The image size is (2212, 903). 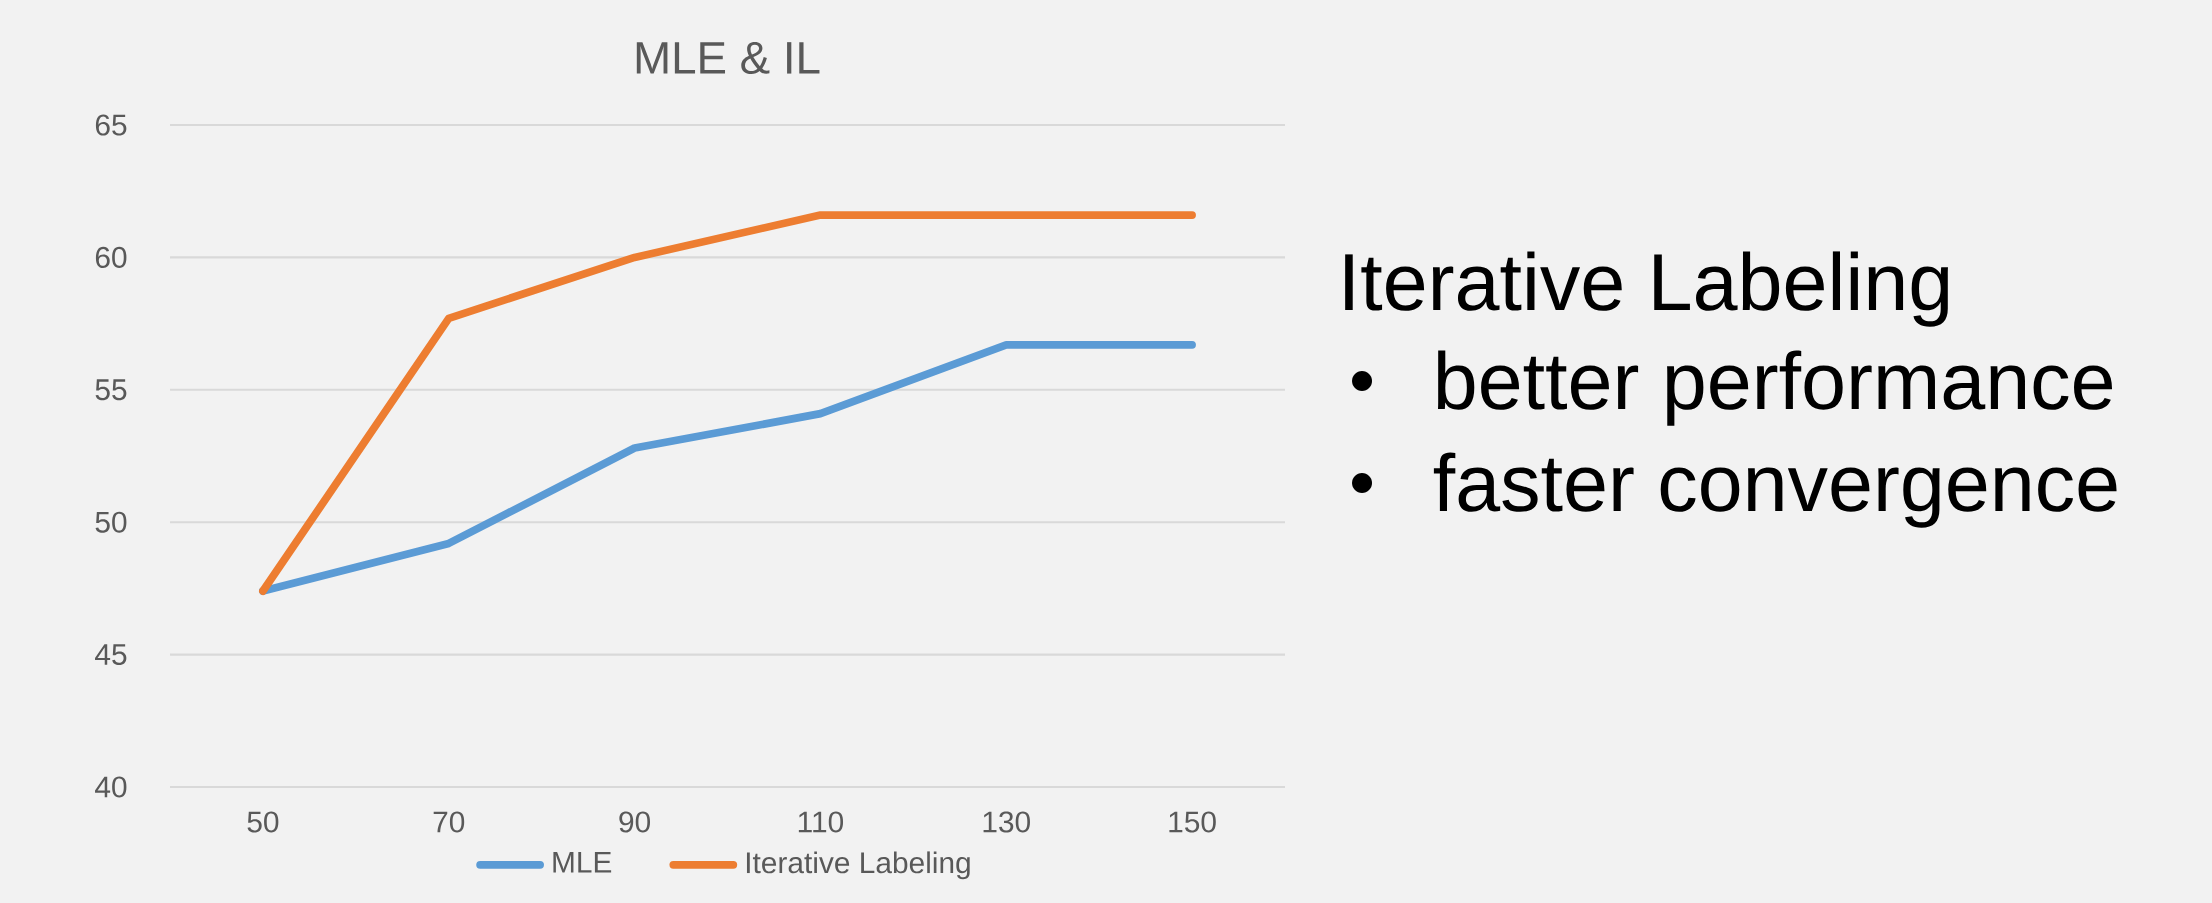 What do you see at coordinates (111, 390) in the screenshot?
I see `y-tick-label: 55` at bounding box center [111, 390].